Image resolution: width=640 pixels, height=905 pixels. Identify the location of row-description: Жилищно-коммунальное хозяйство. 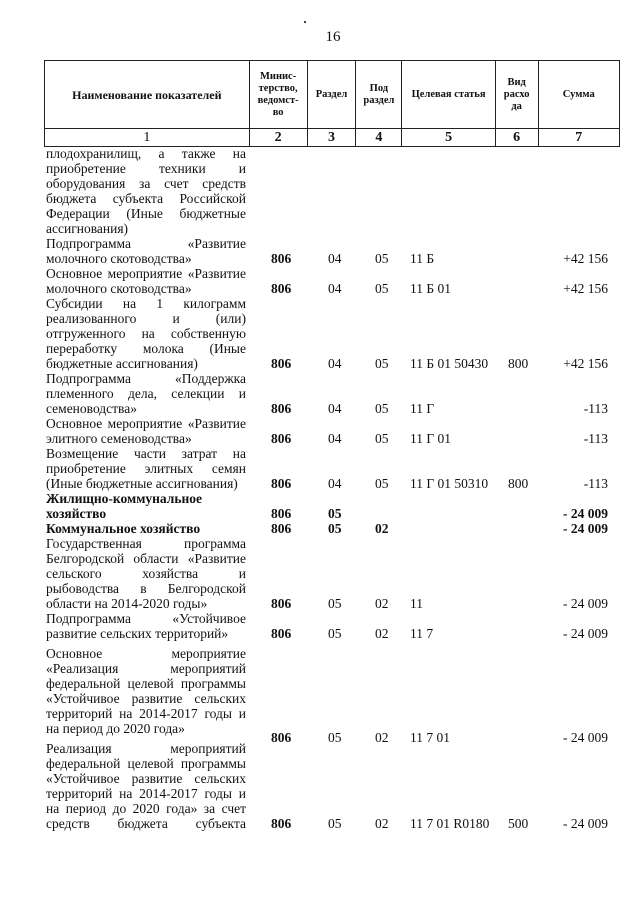
(146, 506).